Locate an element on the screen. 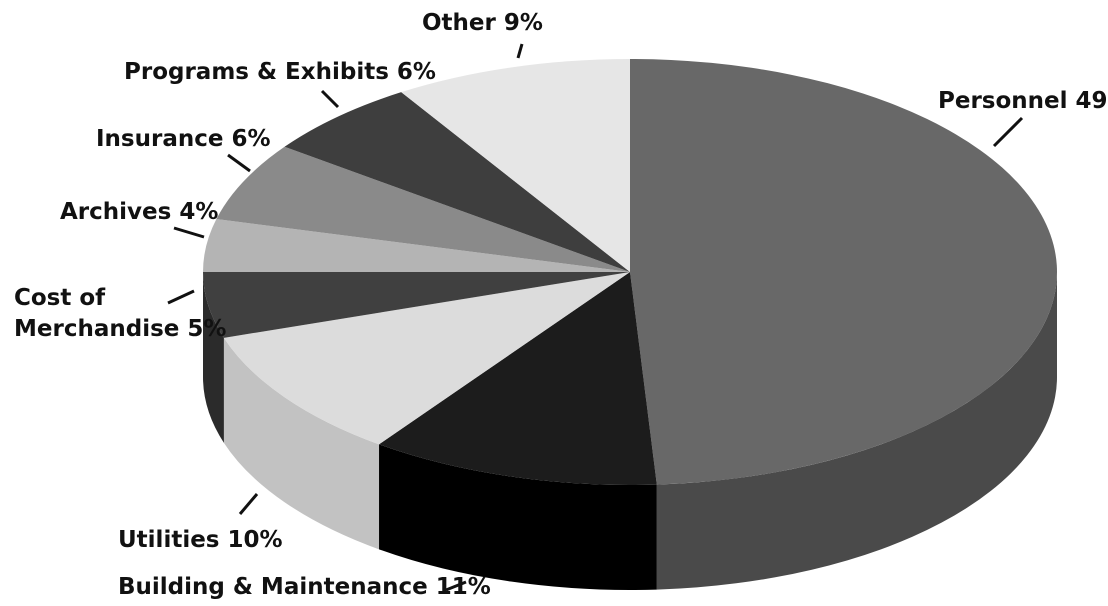 This screenshot has height=606, width=1108. slice-label-personnel: Personnel 49% is located at coordinates (1023, 101).